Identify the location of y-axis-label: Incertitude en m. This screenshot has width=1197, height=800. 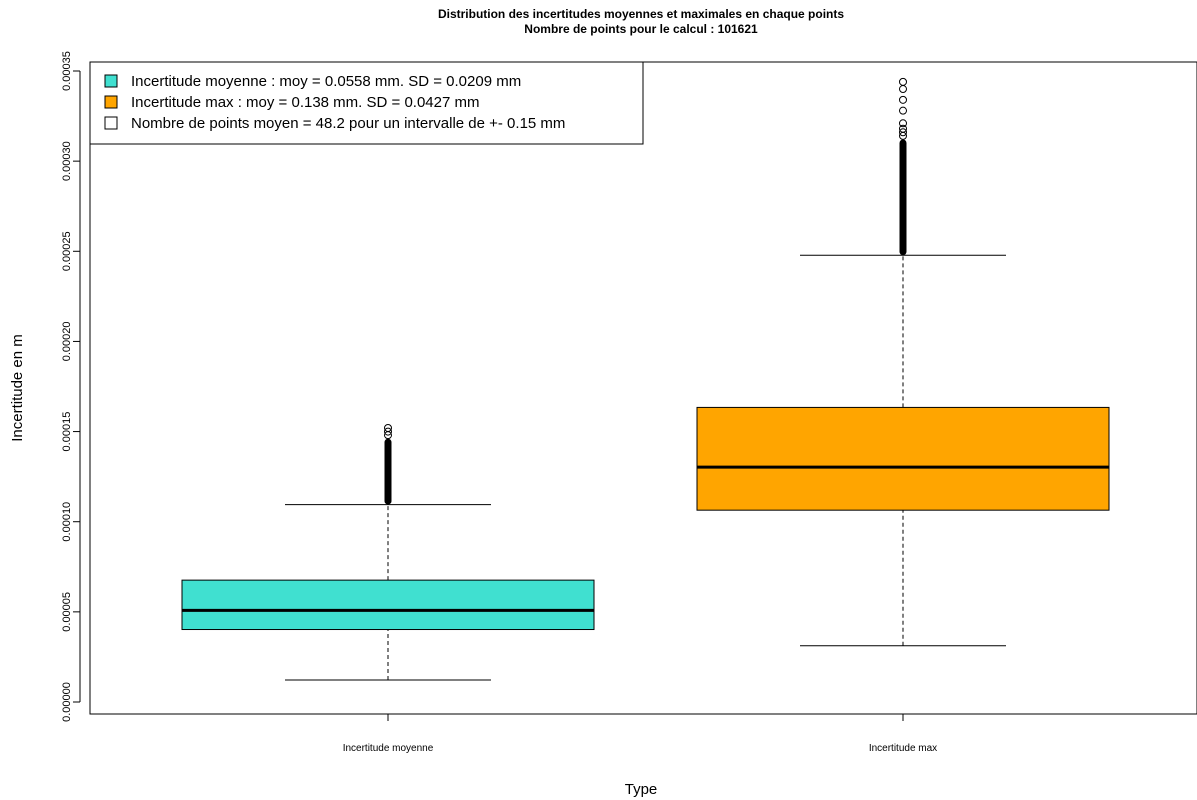
(17, 388).